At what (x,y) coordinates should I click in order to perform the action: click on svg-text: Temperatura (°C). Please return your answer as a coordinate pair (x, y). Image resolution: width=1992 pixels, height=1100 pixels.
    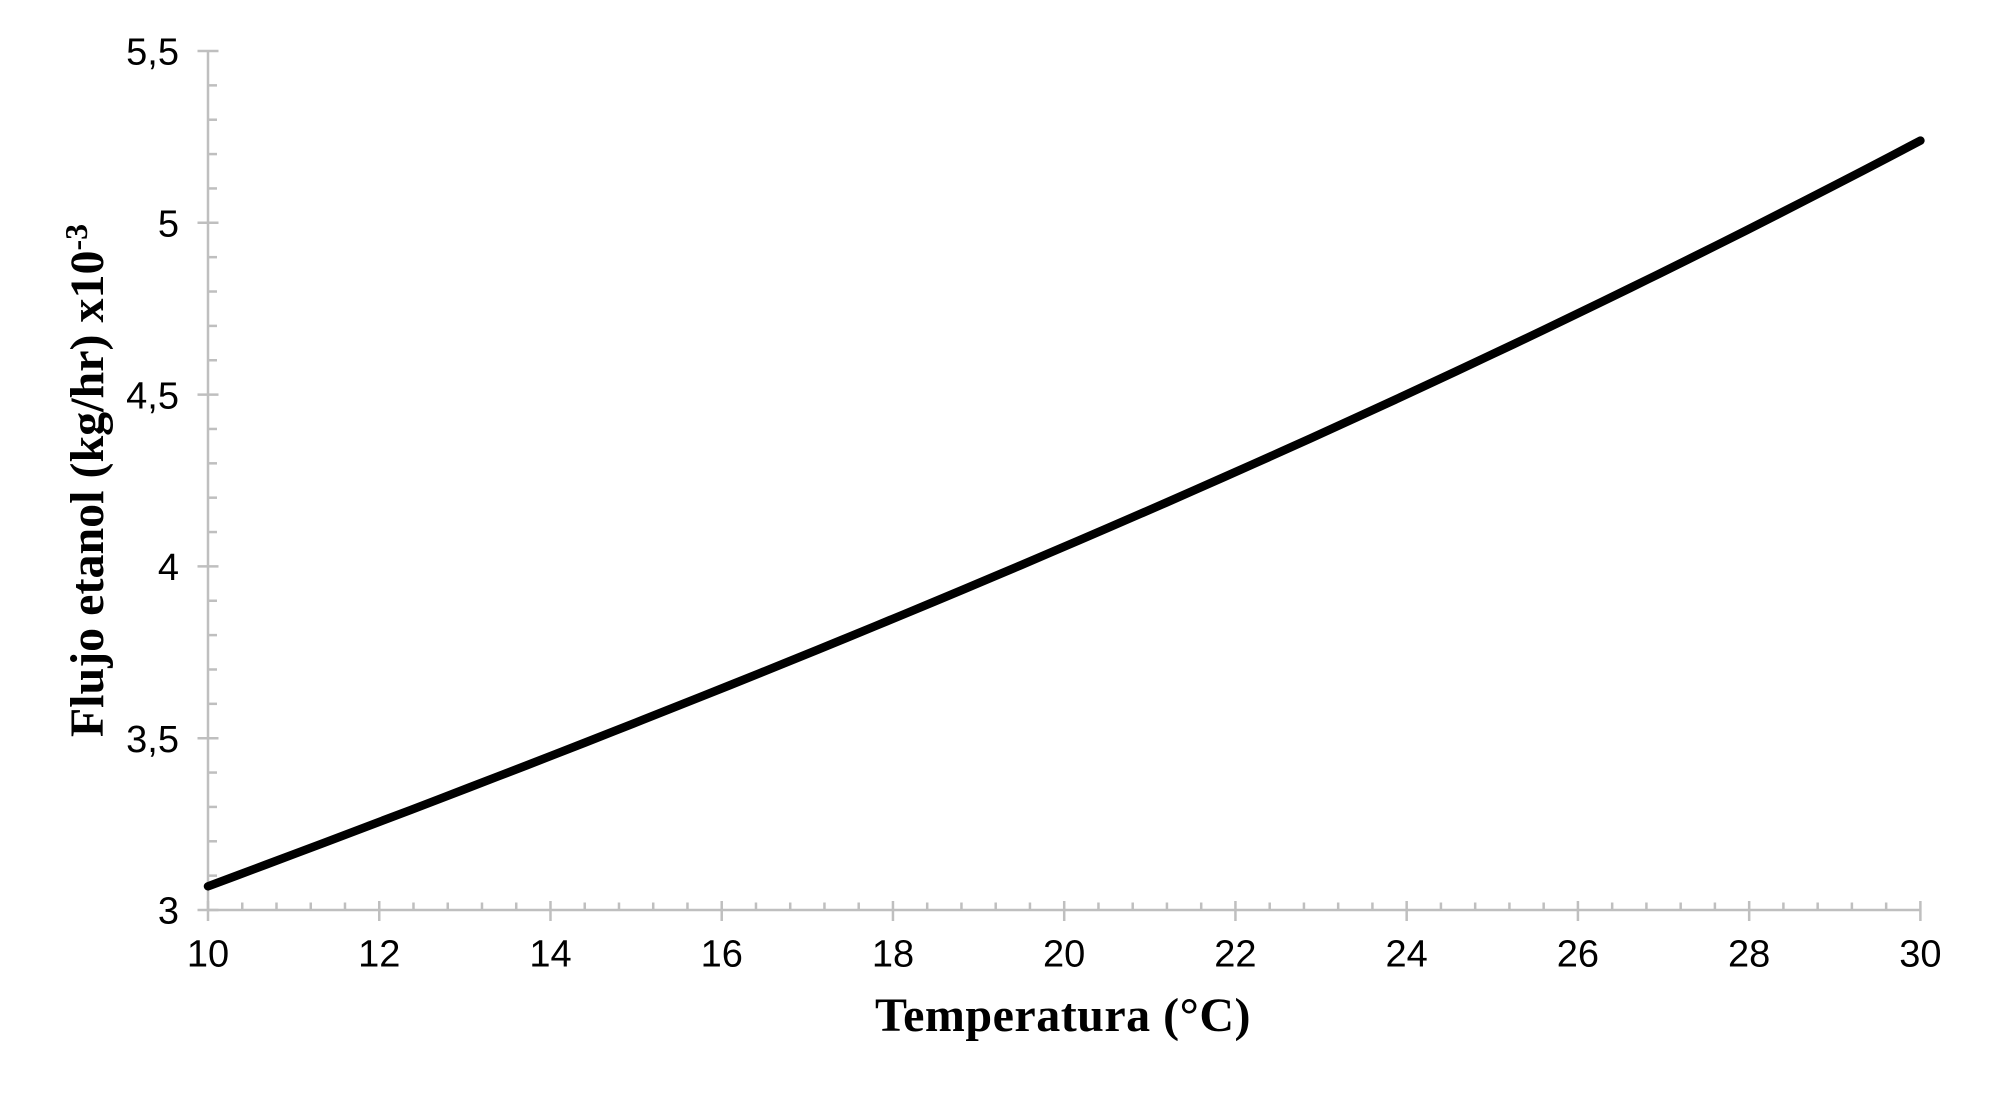
    Looking at the image, I should click on (1063, 1015).